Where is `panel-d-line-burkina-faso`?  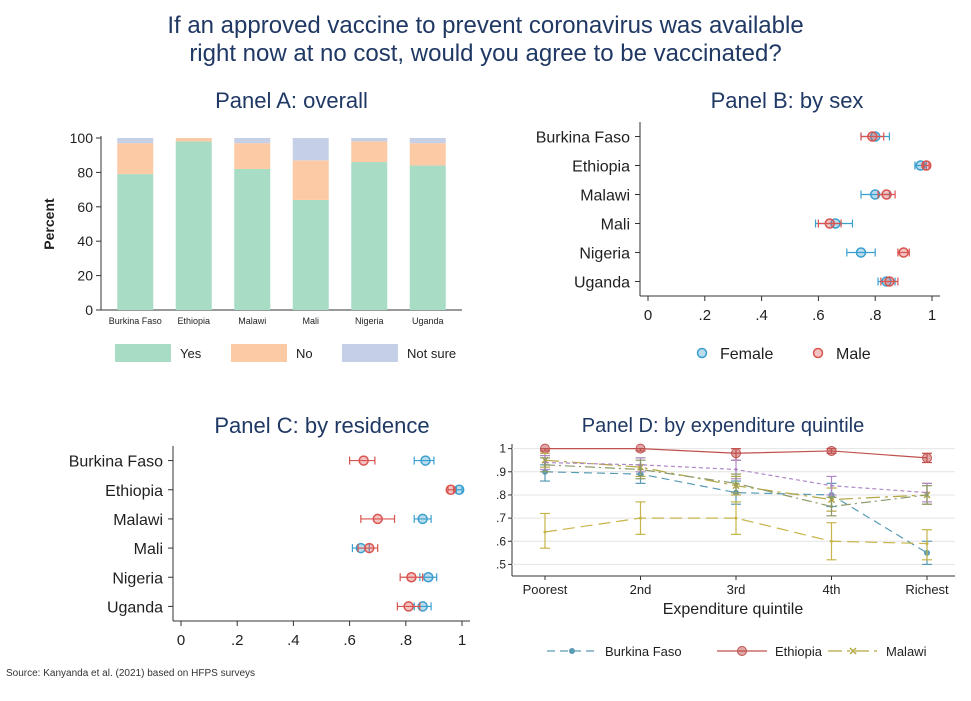
panel-d-line-burkina-faso is located at coordinates (736, 512).